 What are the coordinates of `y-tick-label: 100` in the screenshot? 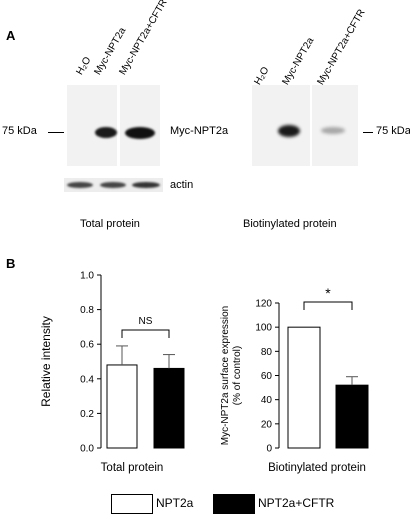 It's located at (263, 328).